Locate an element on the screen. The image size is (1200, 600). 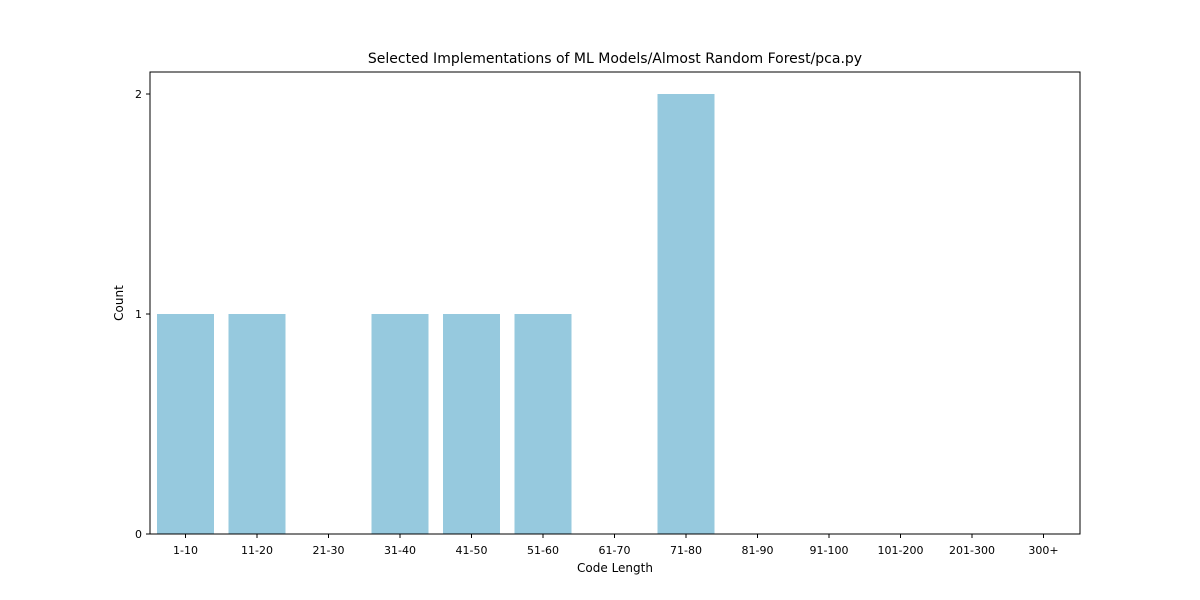
x-tick-label: 21-30 is located at coordinates (329, 550).